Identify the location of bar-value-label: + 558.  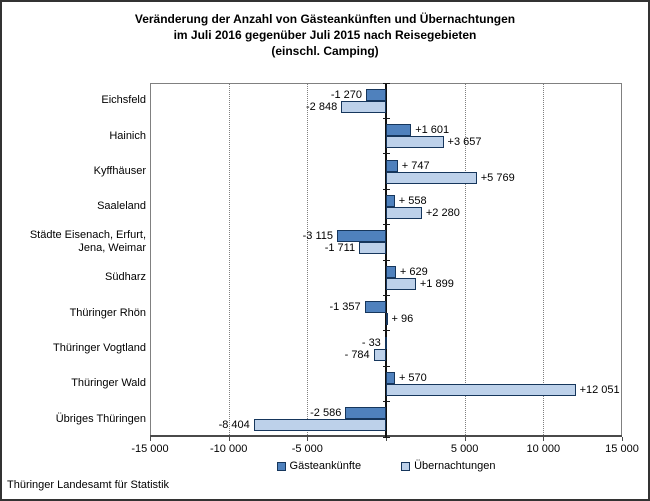
(412, 200).